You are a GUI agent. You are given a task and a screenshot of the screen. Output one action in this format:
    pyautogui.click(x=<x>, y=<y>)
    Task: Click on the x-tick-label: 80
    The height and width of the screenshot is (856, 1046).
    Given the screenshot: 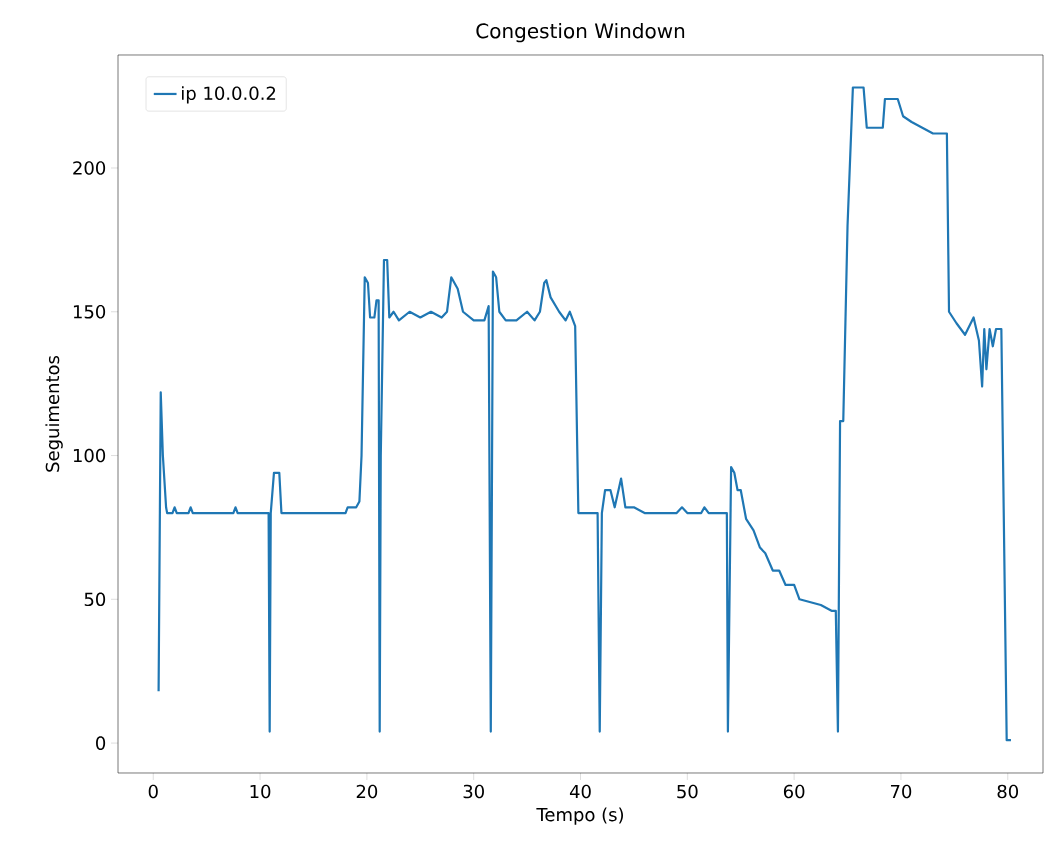 What is the action you would take?
    pyautogui.click(x=1008, y=791)
    